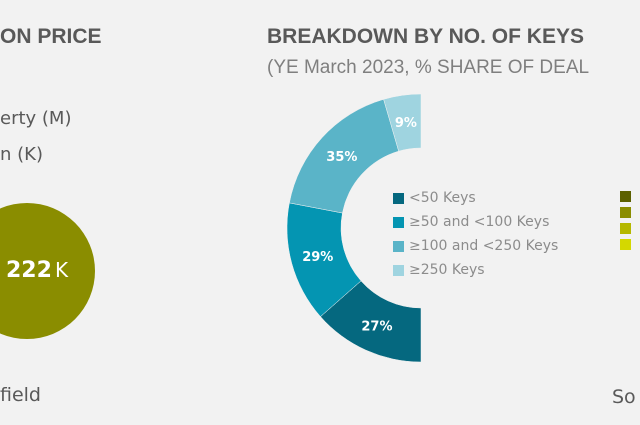 The height and width of the screenshot is (425, 640). Describe the element at coordinates (376, 327) in the screenshot. I see `data-label: 27%` at that location.